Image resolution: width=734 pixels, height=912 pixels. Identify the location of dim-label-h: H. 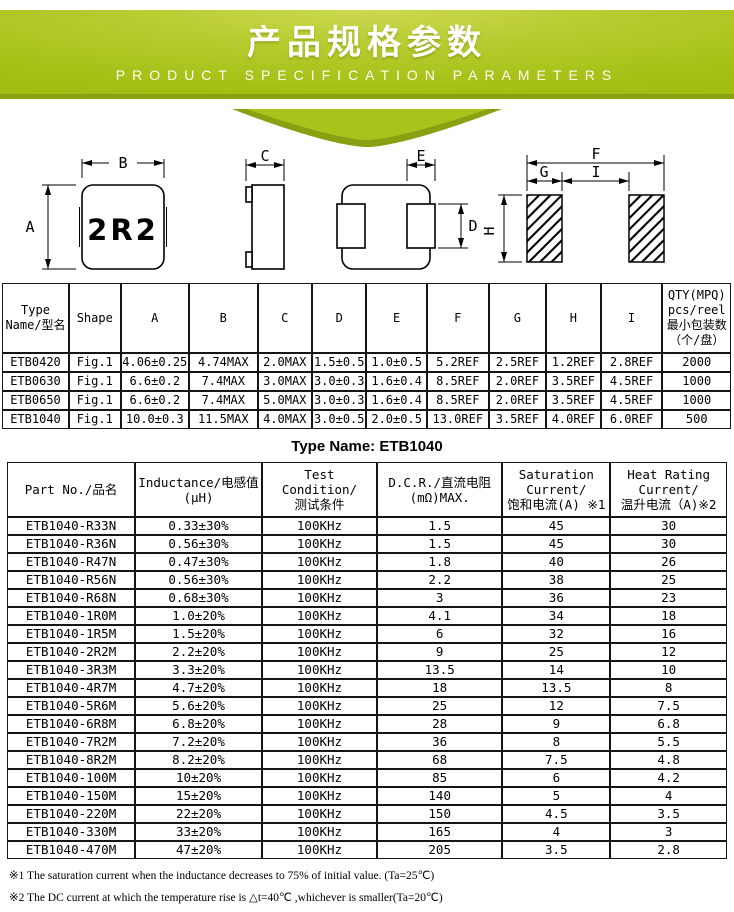
(491, 230).